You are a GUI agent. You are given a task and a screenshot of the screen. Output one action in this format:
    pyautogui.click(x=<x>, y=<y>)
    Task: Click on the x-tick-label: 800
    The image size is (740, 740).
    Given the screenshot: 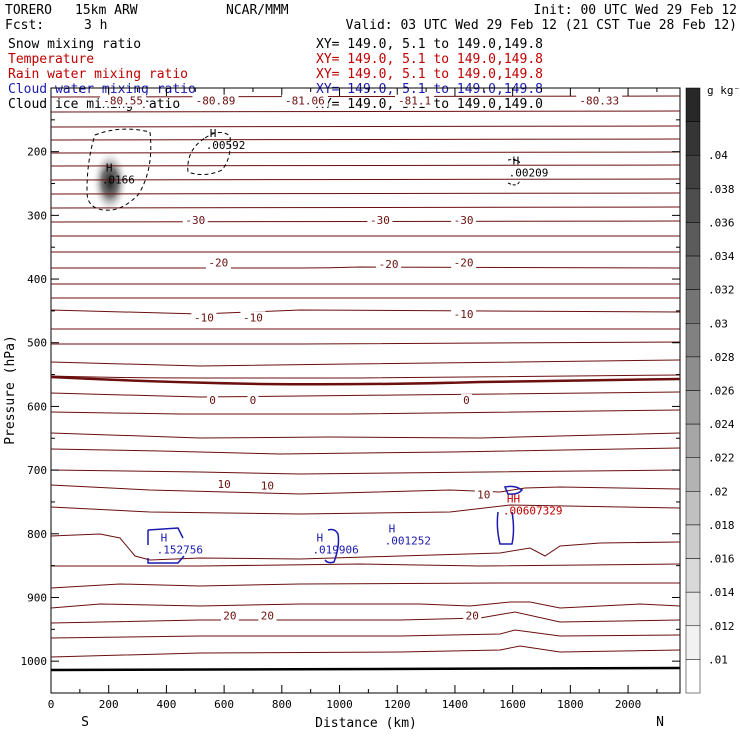 What is the action you would take?
    pyautogui.click(x=282, y=704)
    